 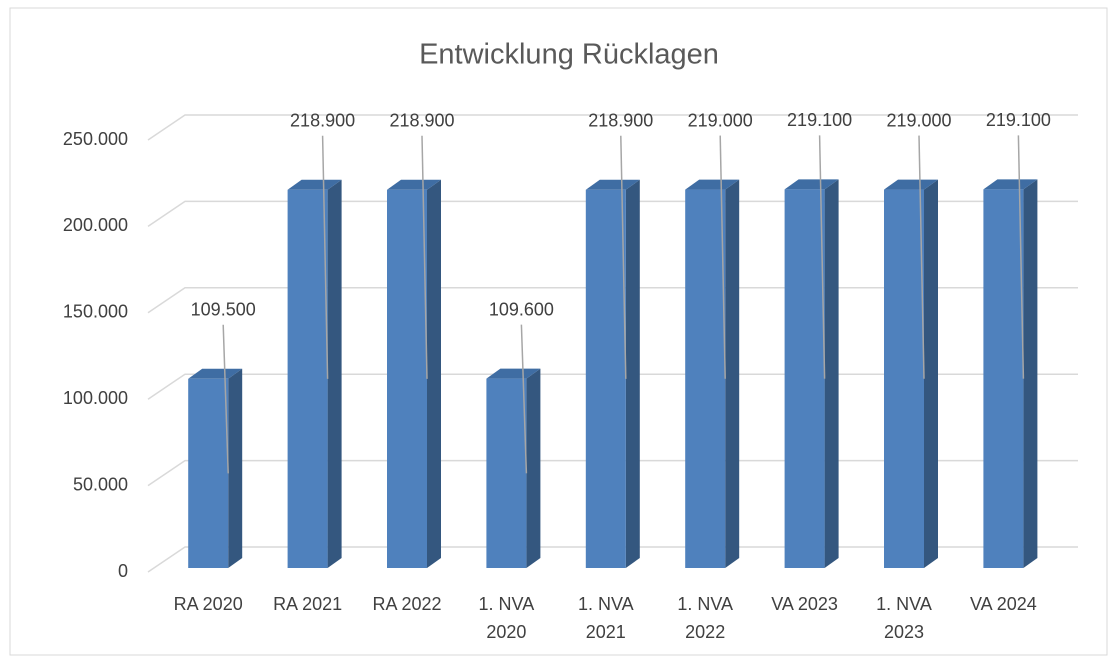 What do you see at coordinates (208, 604) in the screenshot?
I see `x-tick-label: RA 2020` at bounding box center [208, 604].